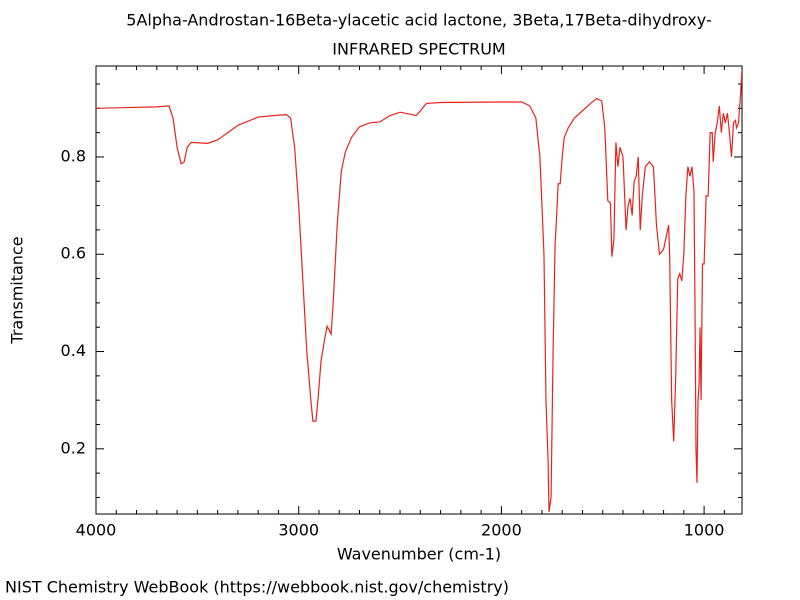 This screenshot has height=600, width=800. What do you see at coordinates (73, 253) in the screenshot?
I see `y-tick-label: 0.6` at bounding box center [73, 253].